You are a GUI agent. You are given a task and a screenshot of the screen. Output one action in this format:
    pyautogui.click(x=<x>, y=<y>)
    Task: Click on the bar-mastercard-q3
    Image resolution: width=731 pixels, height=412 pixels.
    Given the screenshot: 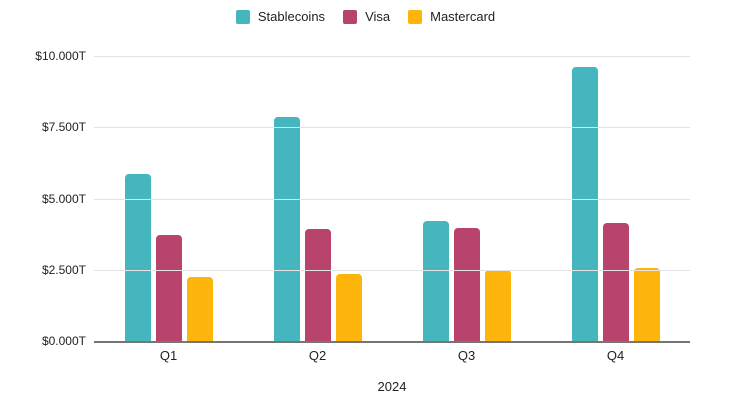 What is the action you would take?
    pyautogui.click(x=497, y=305)
    